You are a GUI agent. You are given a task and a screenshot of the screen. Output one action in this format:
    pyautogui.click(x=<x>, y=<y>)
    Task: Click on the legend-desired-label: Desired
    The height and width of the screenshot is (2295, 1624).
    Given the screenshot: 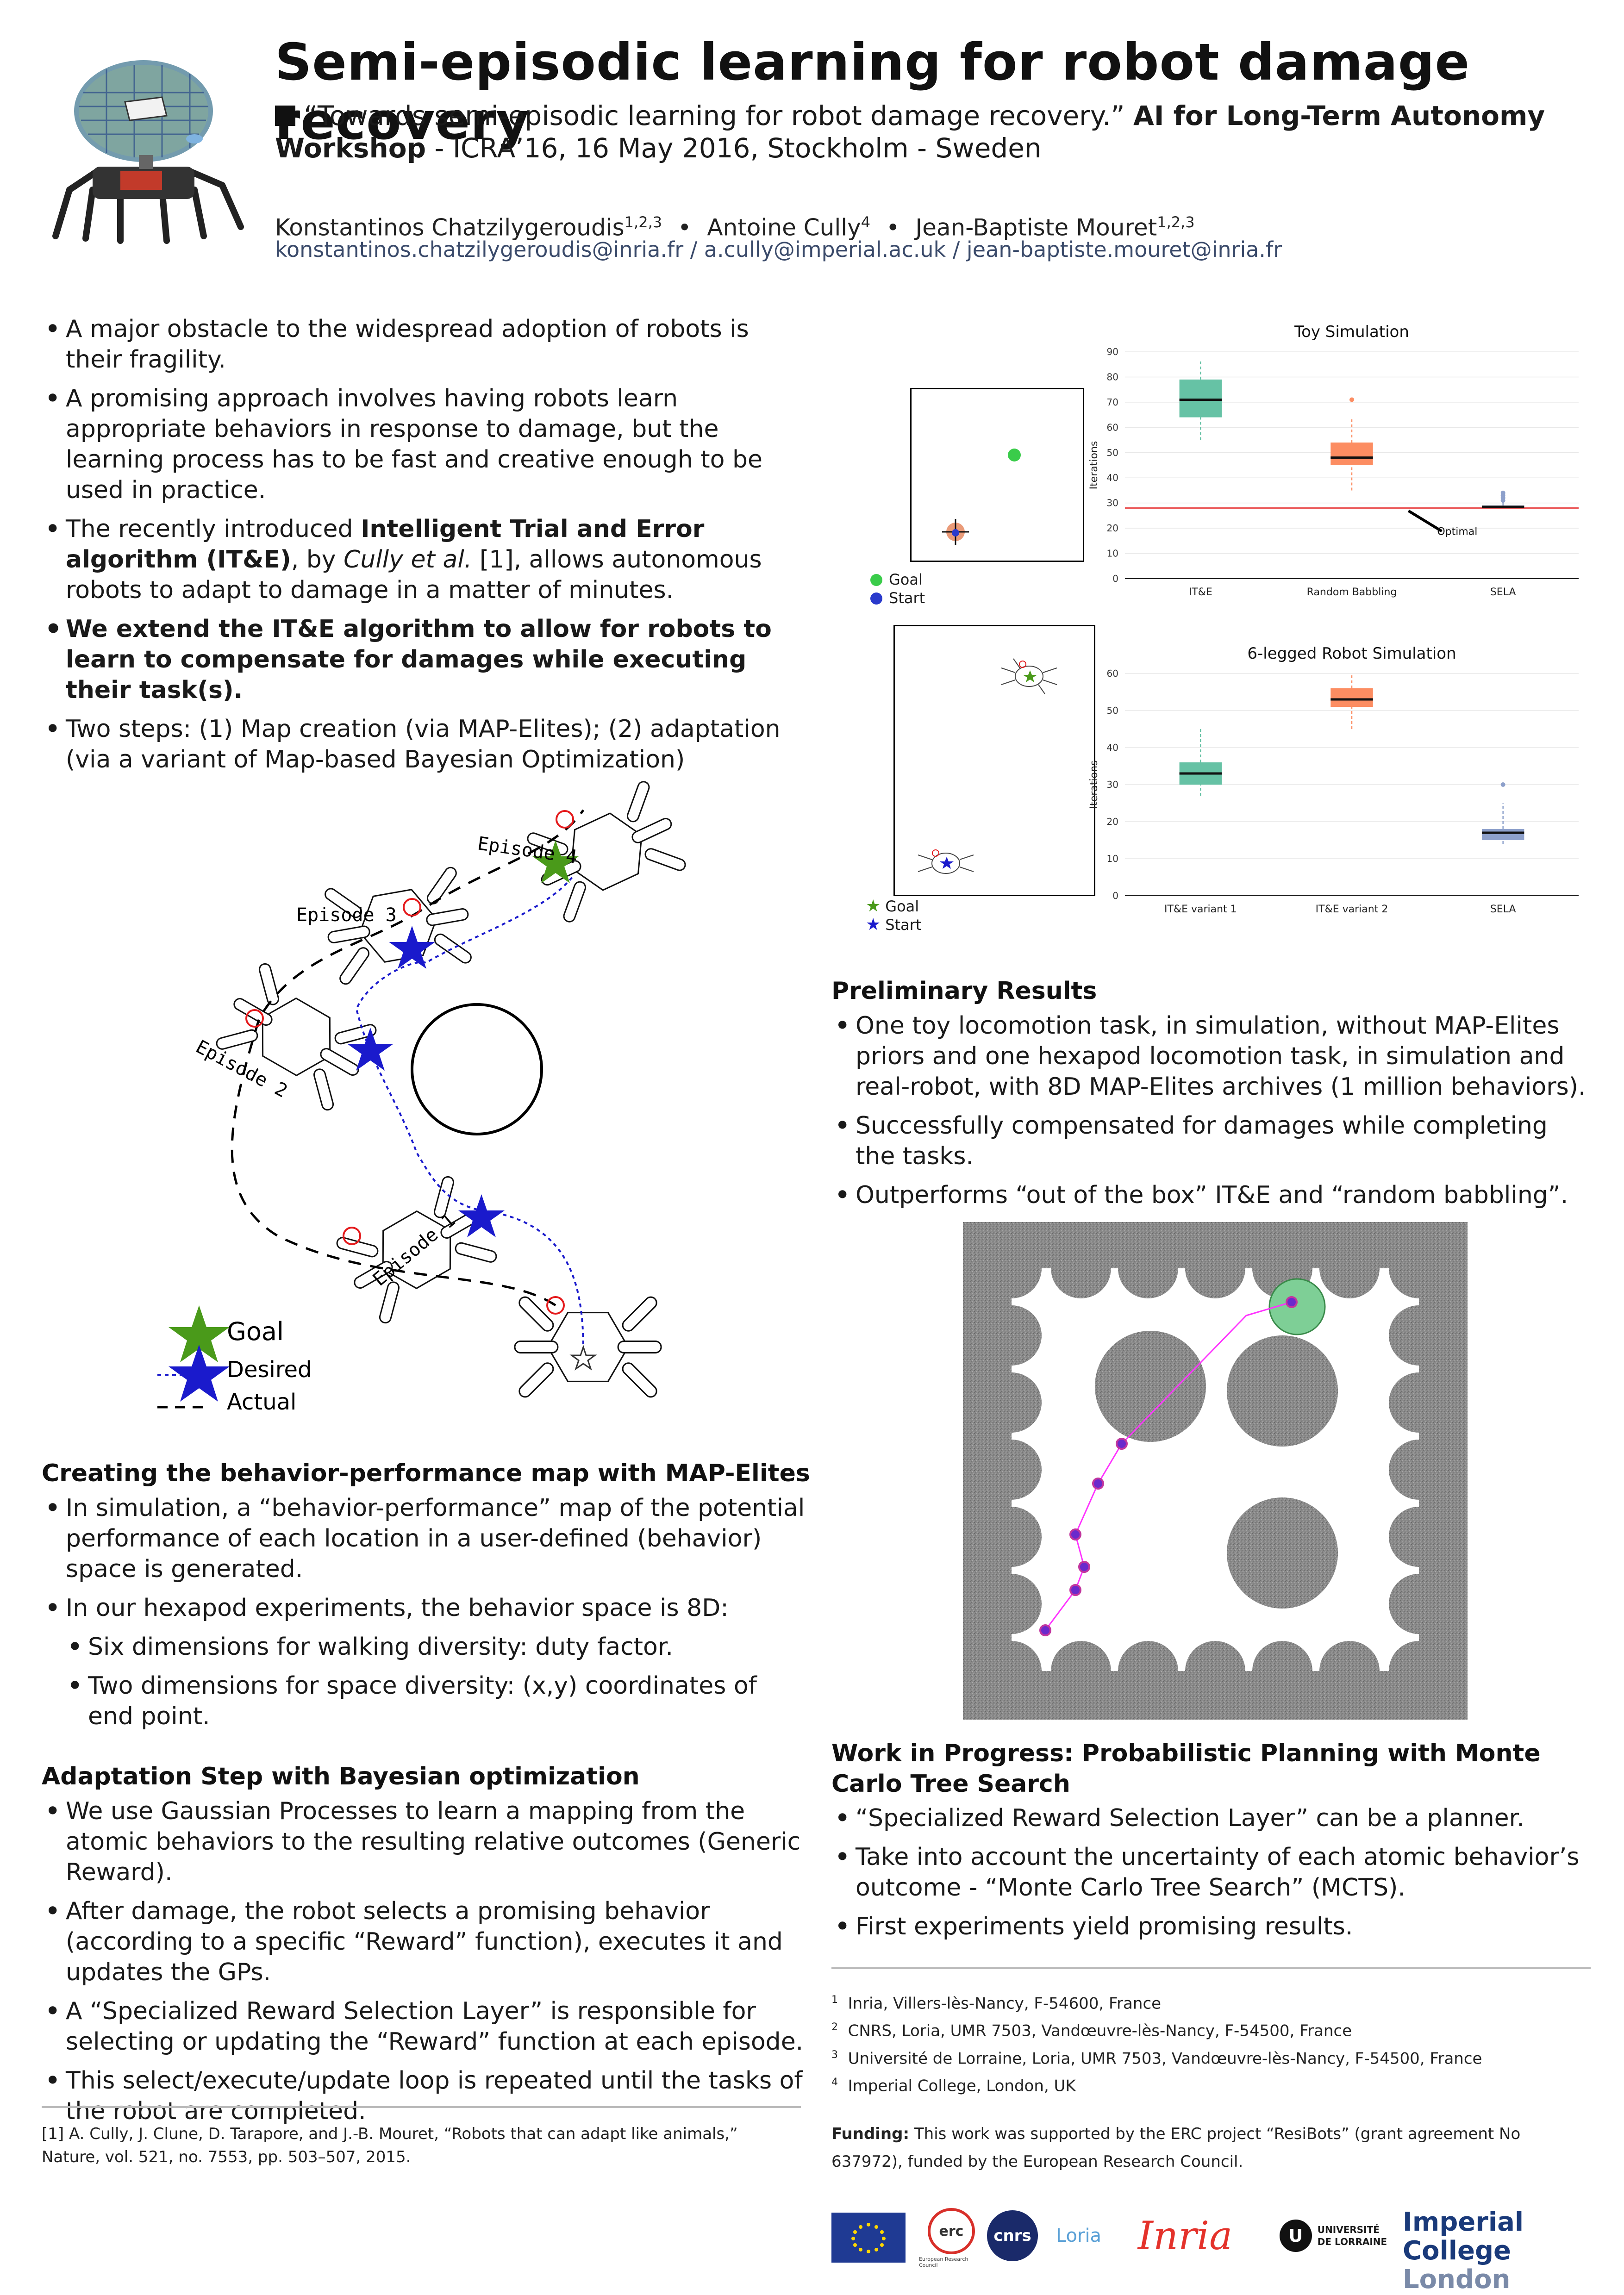 What is the action you would take?
    pyautogui.click(x=269, y=1370)
    